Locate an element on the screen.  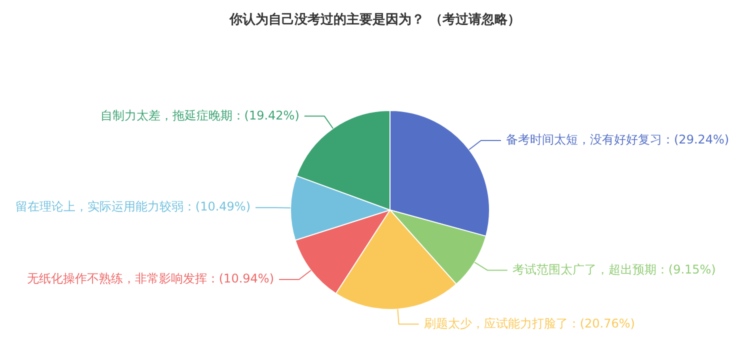
slice-label: 无纸化操作不熟练，非常影响发挥：(10.94%) is located at coordinates (150, 279).